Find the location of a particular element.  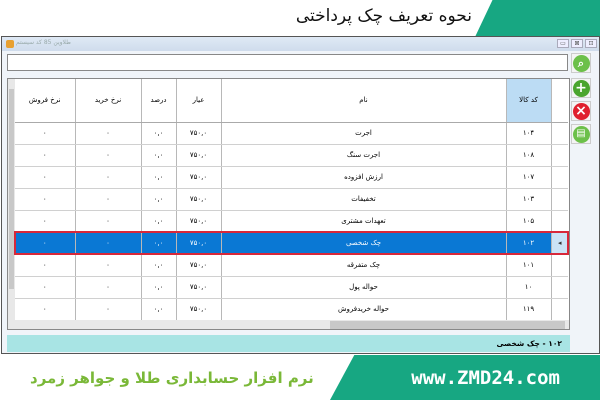

table-row: ۰ ۰ ۰,۰ ۷۵۰,۰ تخفیفات ۱۰۳ is located at coordinates (291, 199).